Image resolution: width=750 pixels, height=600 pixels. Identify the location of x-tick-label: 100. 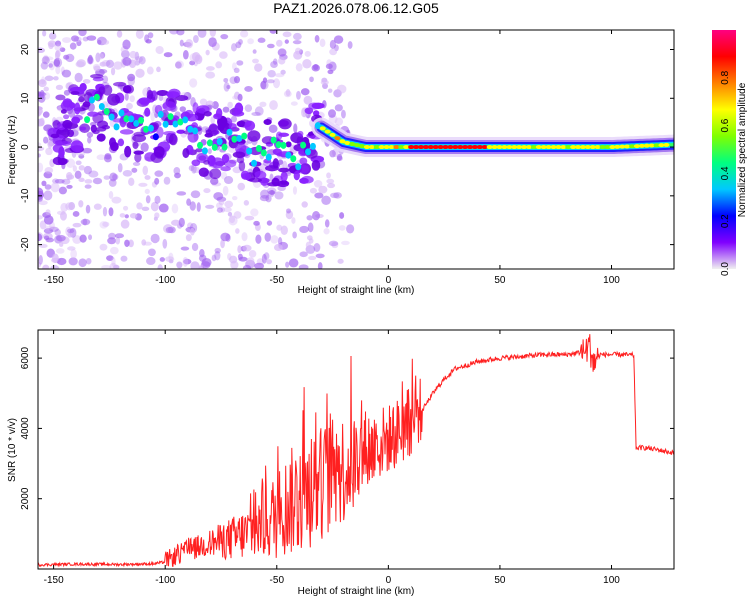
(611, 280).